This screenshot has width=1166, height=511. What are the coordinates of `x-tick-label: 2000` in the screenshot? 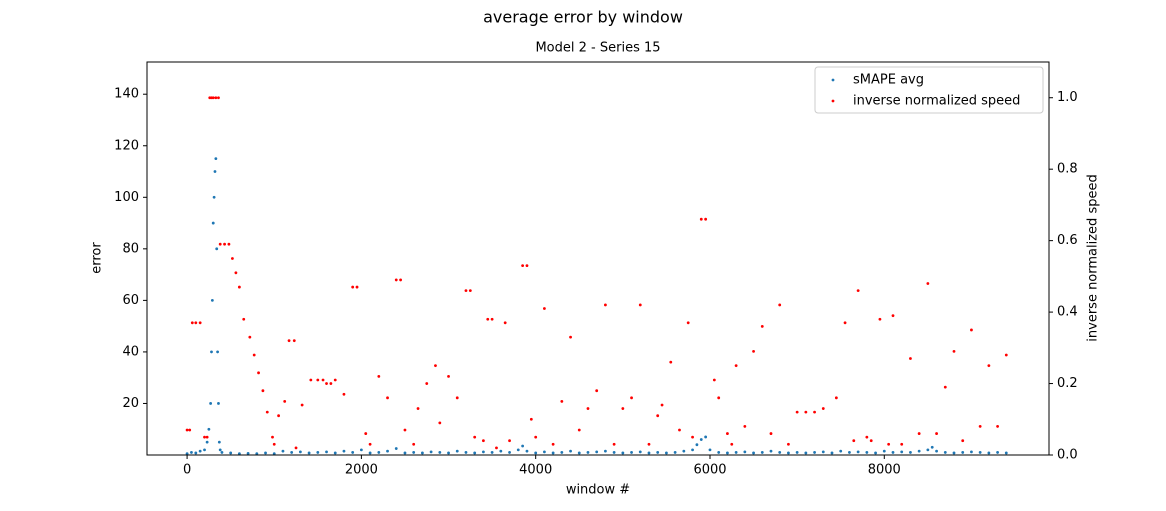 It's located at (361, 470).